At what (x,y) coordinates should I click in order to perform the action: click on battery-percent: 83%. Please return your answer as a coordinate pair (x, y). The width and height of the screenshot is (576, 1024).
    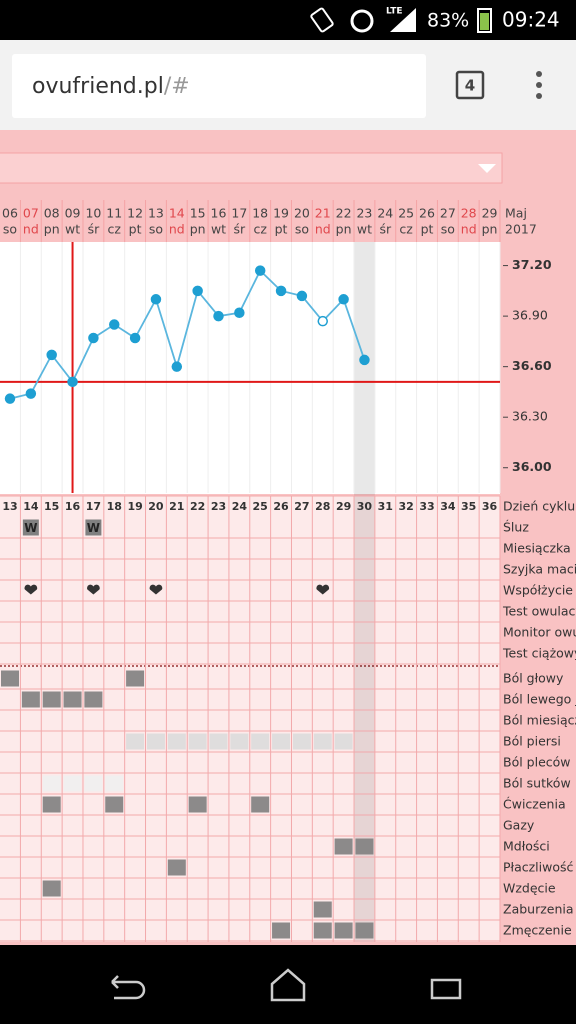
    Looking at the image, I should click on (448, 21).